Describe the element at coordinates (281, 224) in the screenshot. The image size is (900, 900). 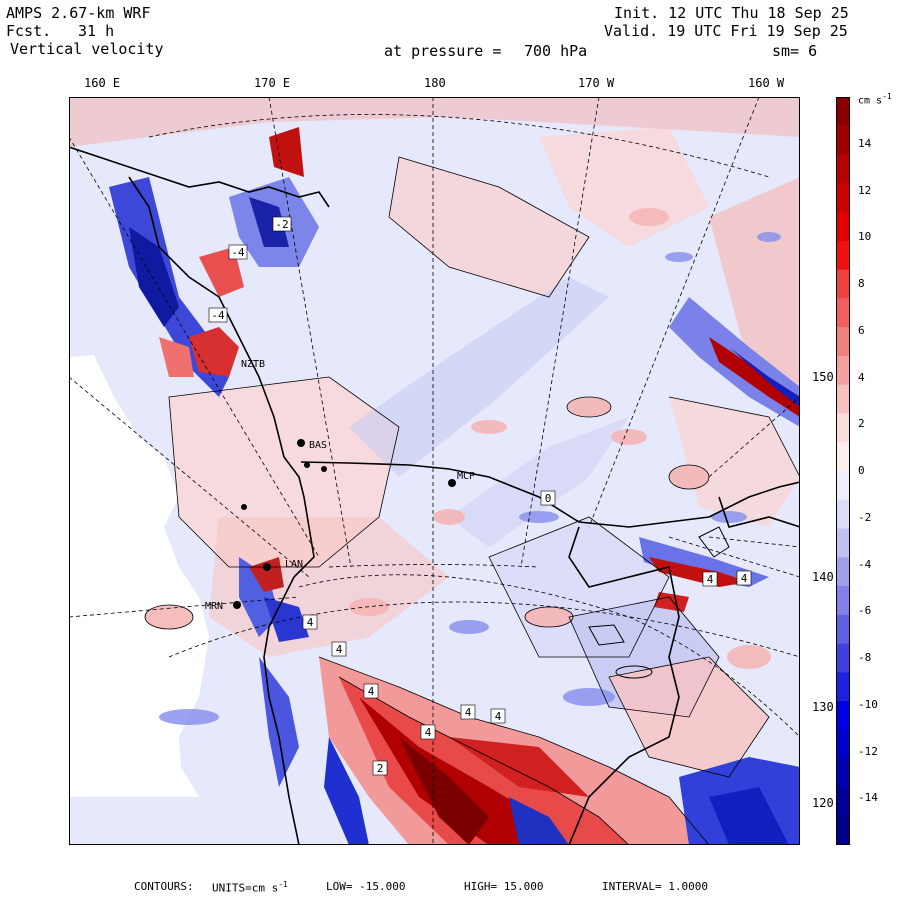
I see `svg-text: -2` at that location.